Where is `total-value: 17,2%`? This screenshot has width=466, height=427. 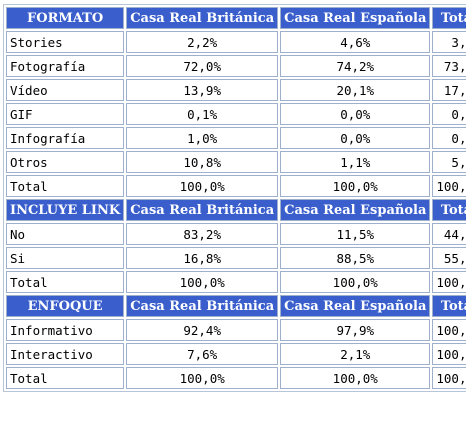
total-value: 17,2% is located at coordinates (449, 90).